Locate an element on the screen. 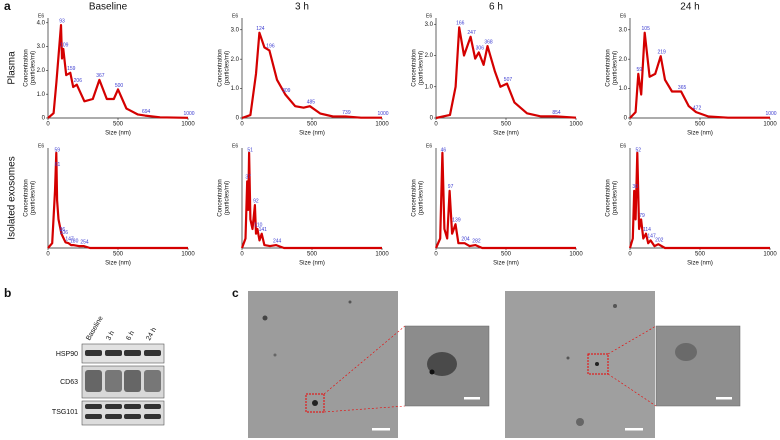  peak-label: 254 is located at coordinates (84, 242).